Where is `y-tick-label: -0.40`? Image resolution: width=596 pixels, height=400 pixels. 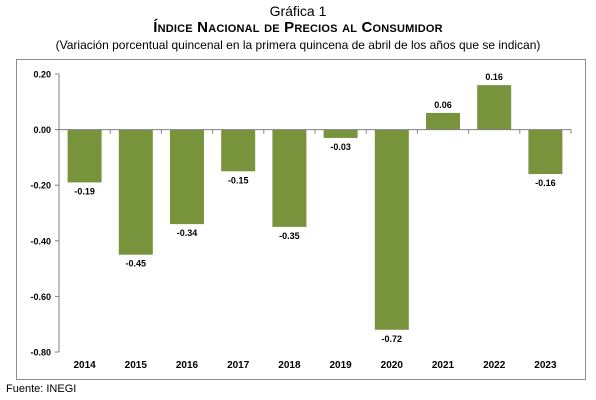
y-tick-label: -0.40 is located at coordinates (40, 241).